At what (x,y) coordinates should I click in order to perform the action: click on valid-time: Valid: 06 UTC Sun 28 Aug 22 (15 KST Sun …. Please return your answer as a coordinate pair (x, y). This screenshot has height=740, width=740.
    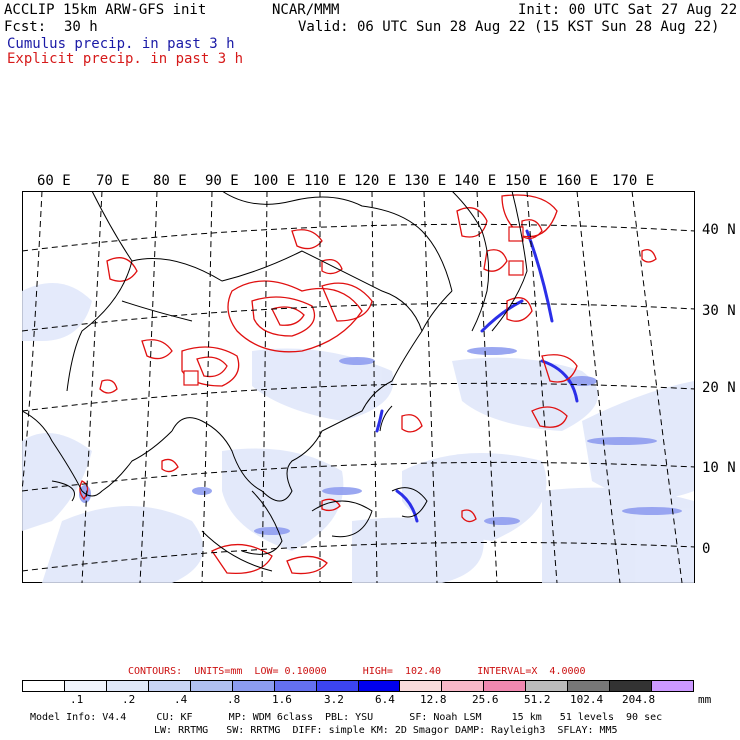
    Looking at the image, I should click on (509, 27).